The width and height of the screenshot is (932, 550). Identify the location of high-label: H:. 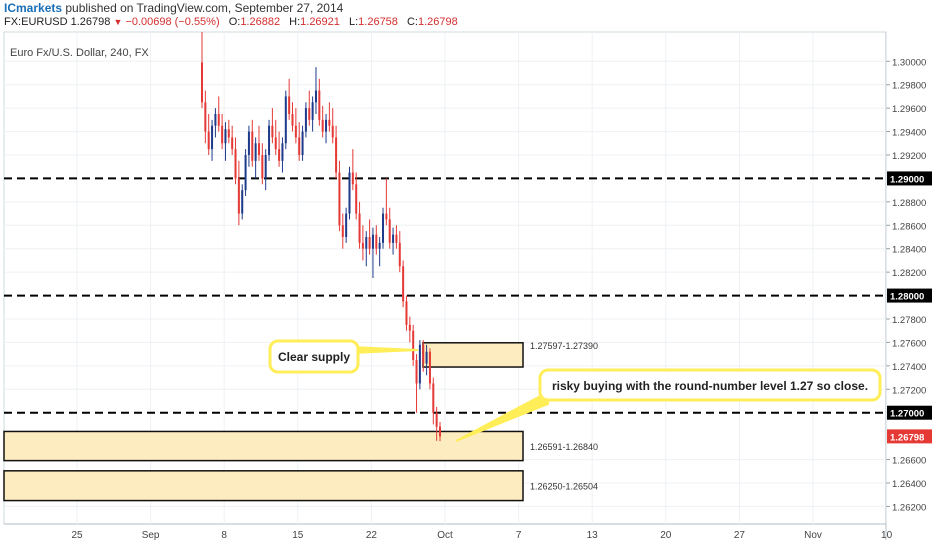
(295, 22).